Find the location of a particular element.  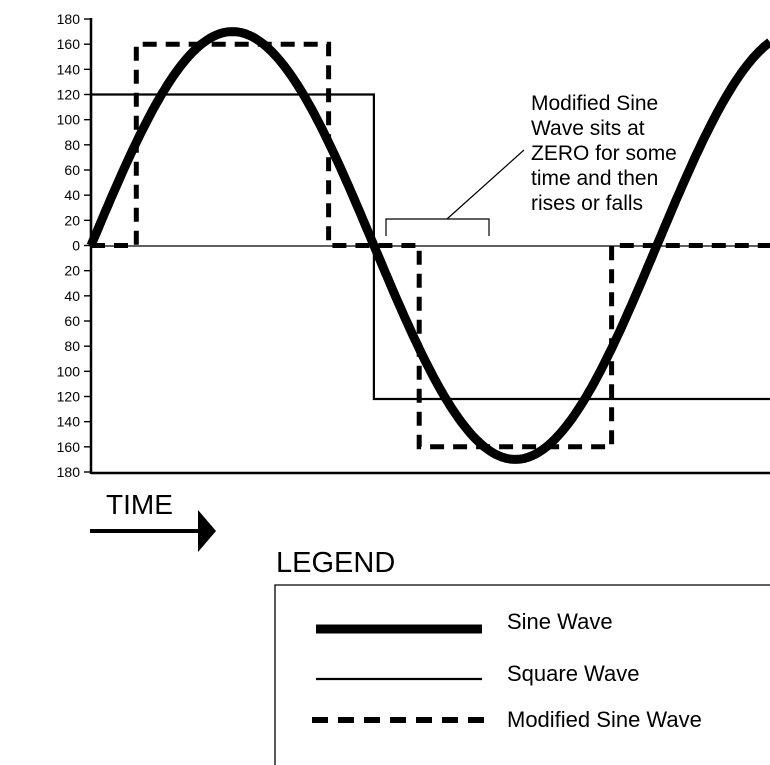

legend-label-square: Square Wave is located at coordinates (573, 673).